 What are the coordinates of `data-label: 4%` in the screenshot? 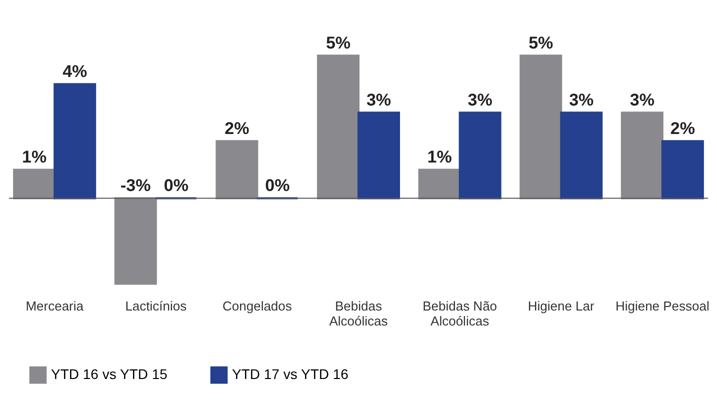 It's located at (75, 72).